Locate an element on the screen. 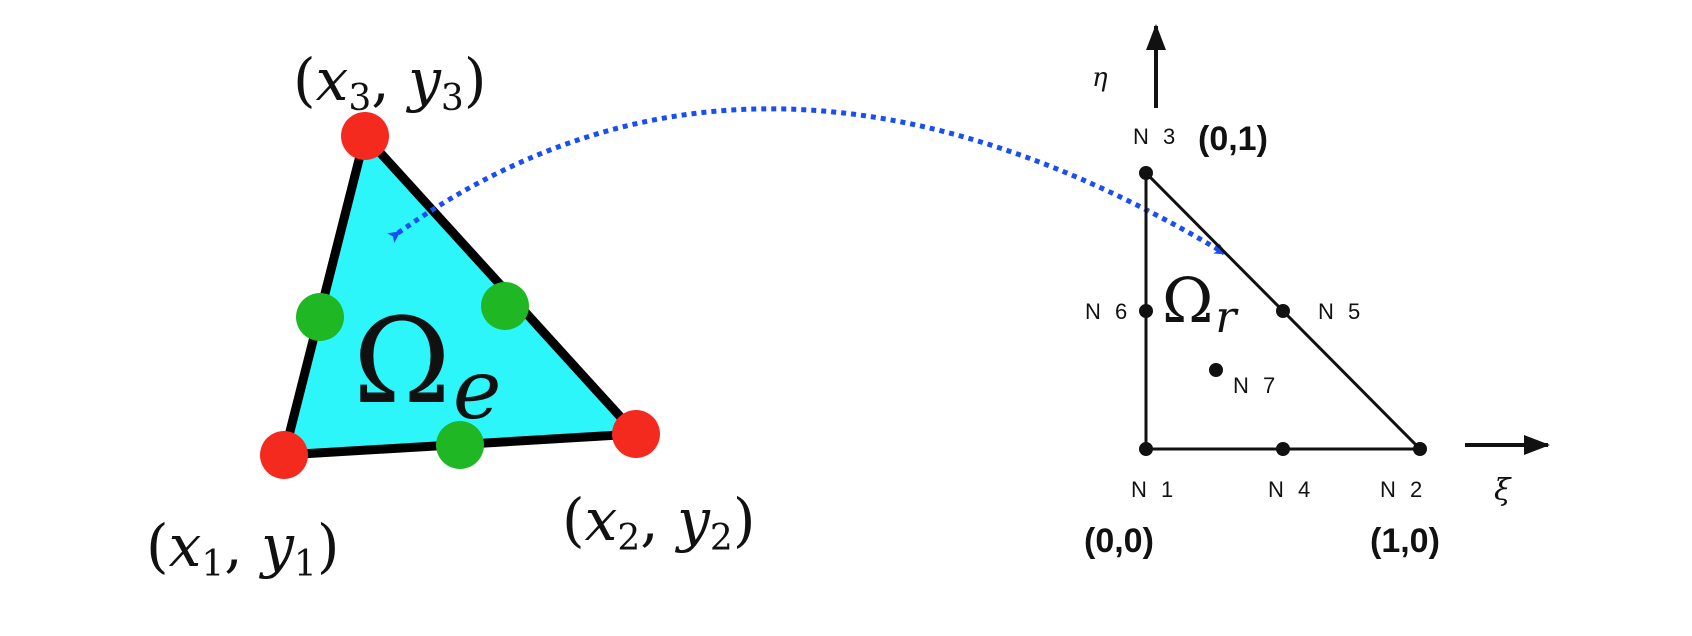 This screenshot has height=636, width=1692. physical-region-label: Ωe is located at coordinates (427, 365).